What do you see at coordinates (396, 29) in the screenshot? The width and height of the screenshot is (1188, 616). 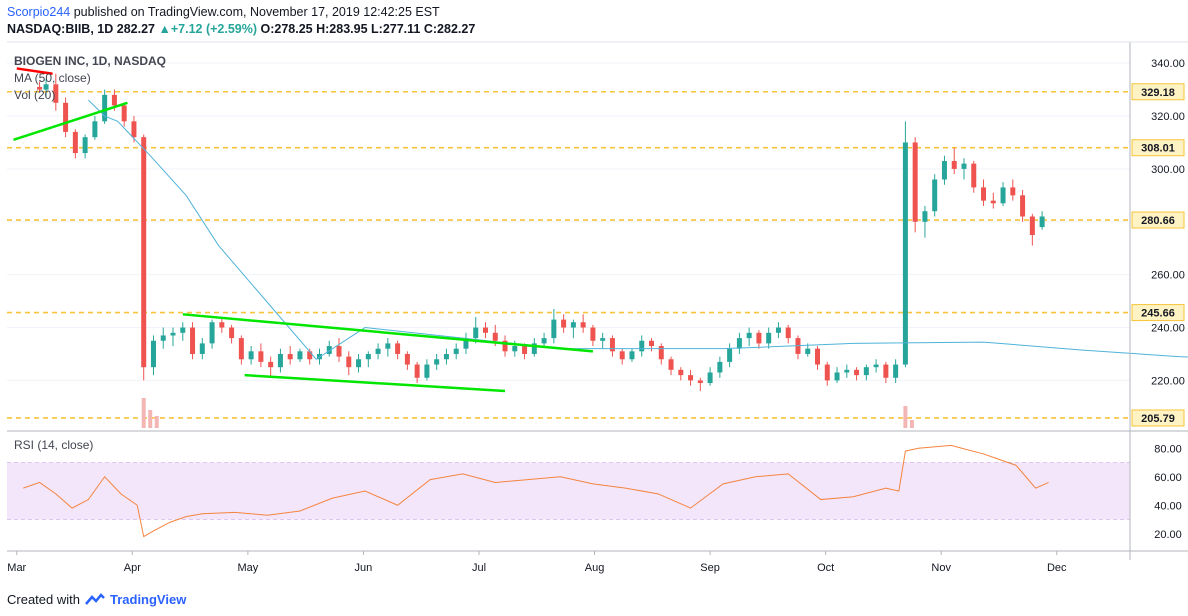 I see `low: L:277.11` at bounding box center [396, 29].